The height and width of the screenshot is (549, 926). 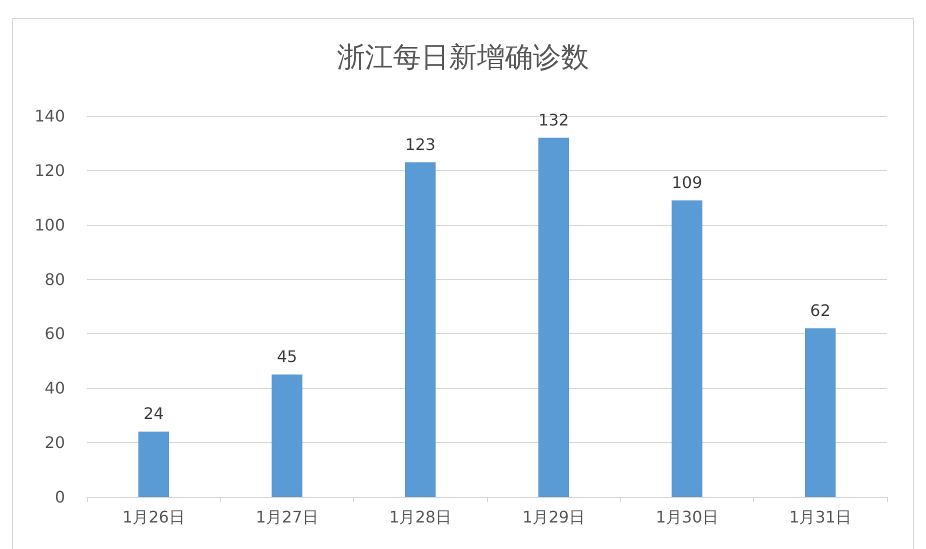 I want to click on x-tick-label: 1月26日, so click(x=153, y=517).